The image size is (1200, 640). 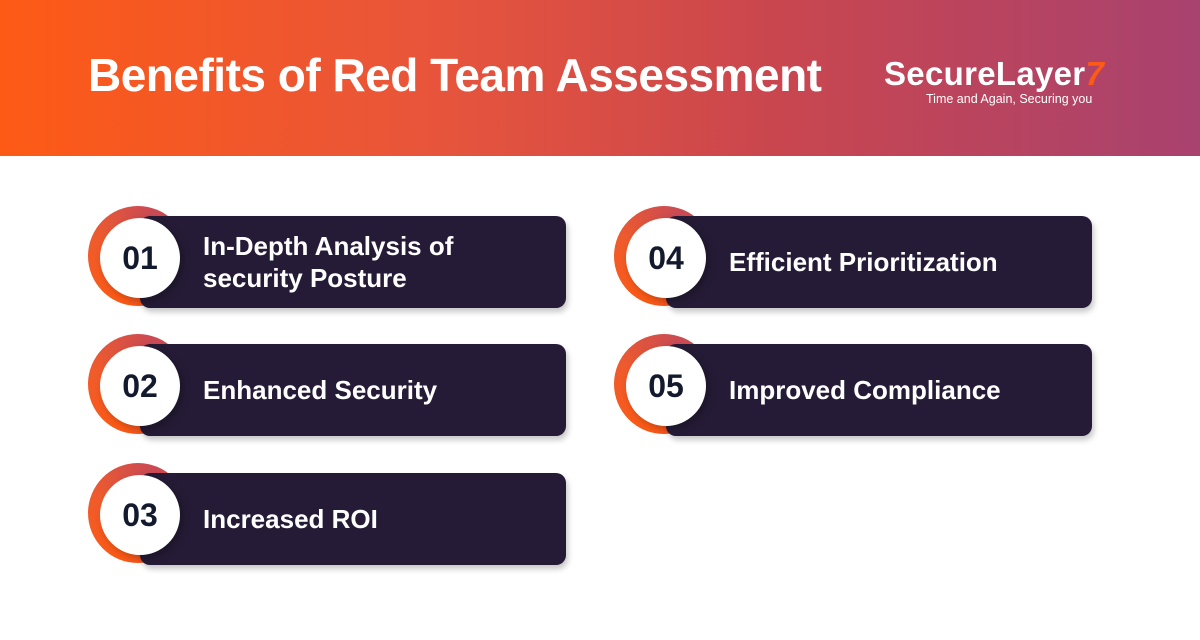 I want to click on benefit-card-03: 03 Increased ROI, so click(x=333, y=514).